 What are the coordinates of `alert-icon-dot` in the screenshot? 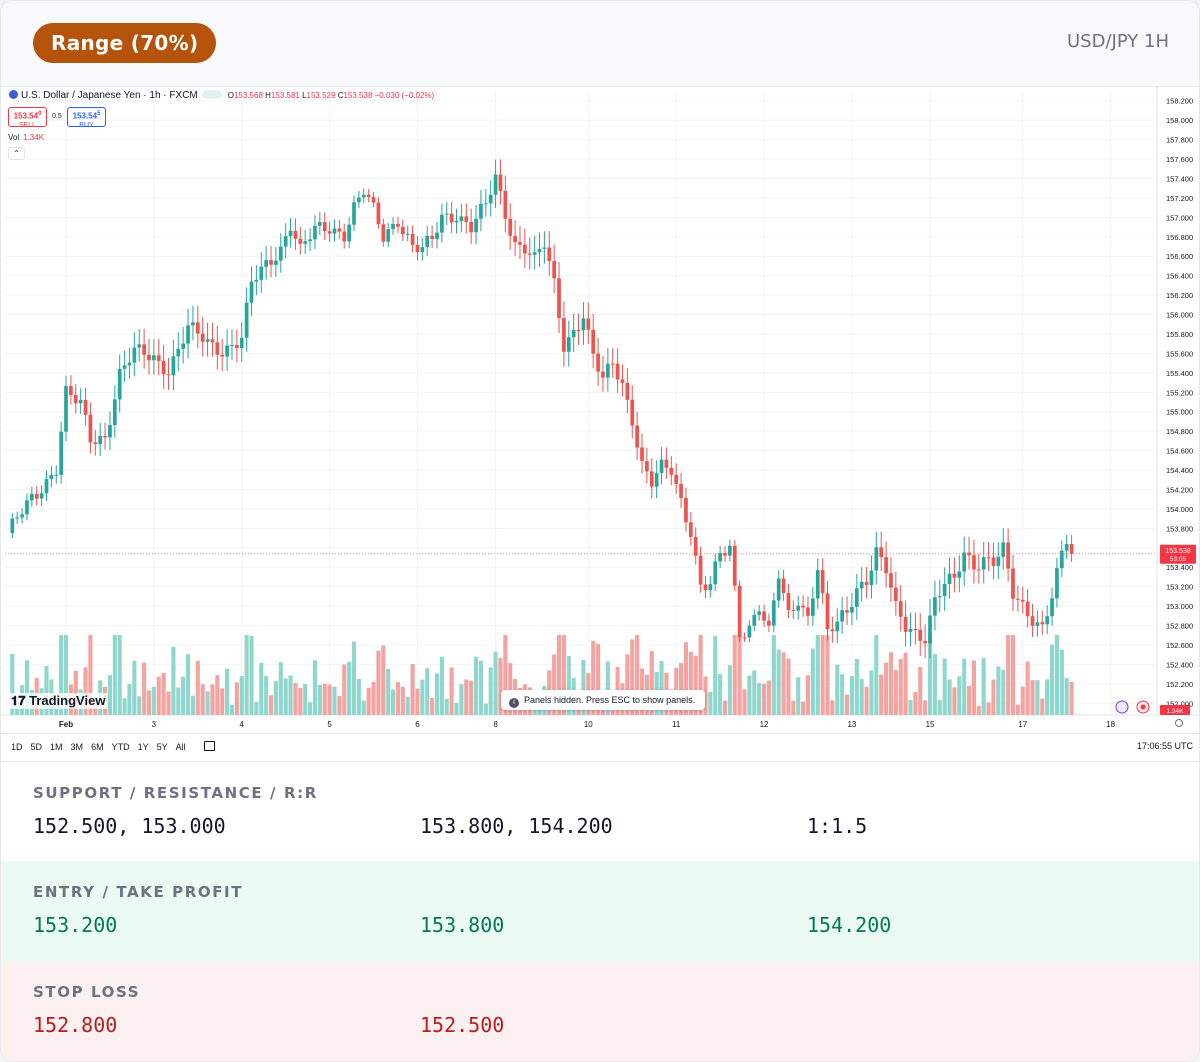 It's located at (1143, 707).